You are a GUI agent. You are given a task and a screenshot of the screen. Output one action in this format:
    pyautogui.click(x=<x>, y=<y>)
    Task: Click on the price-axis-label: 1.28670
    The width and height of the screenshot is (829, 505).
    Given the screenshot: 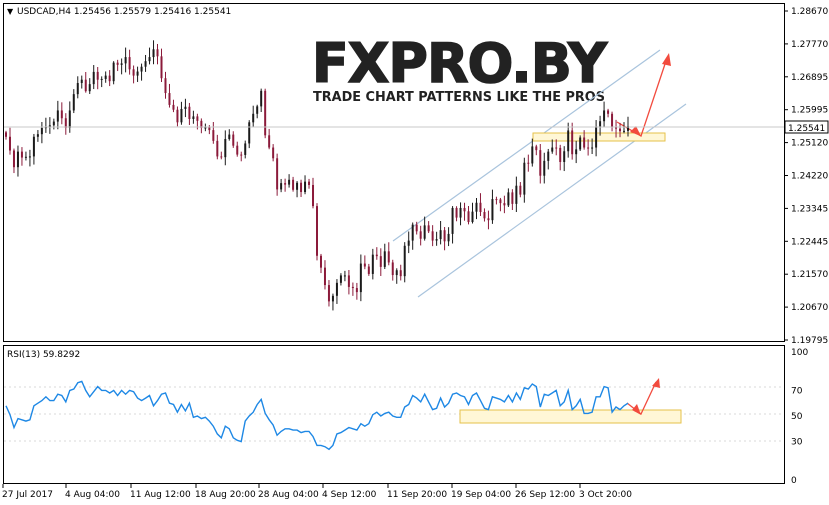 What is the action you would take?
    pyautogui.click(x=809, y=12)
    